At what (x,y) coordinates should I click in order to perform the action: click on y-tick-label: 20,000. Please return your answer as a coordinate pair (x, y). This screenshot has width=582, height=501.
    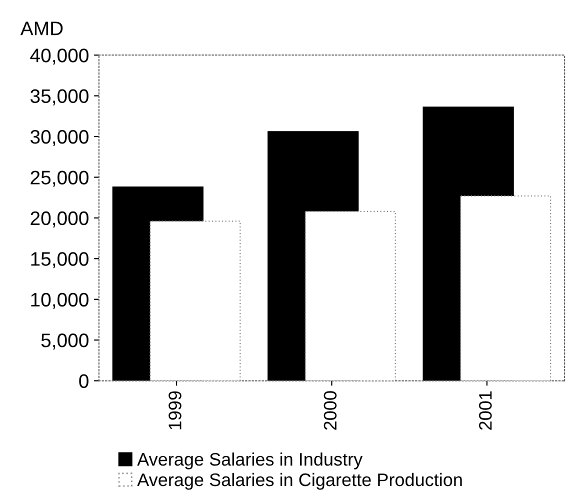
    Looking at the image, I should click on (59, 219).